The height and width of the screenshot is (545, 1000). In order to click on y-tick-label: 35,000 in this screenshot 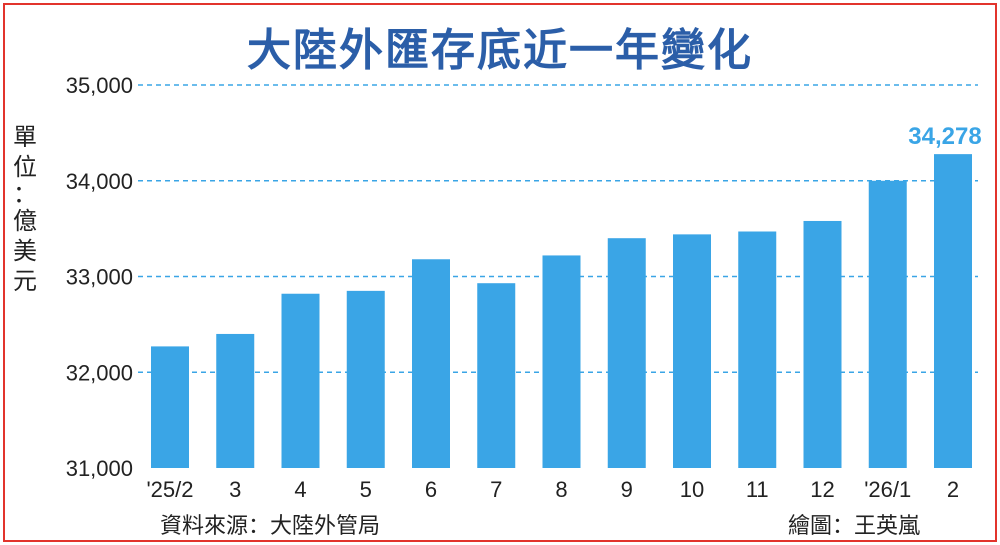, I will do `click(99, 85)`.